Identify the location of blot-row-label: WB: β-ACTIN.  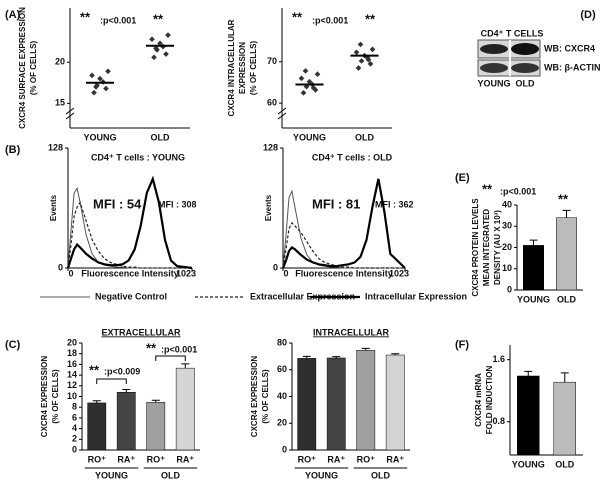
(572, 67).